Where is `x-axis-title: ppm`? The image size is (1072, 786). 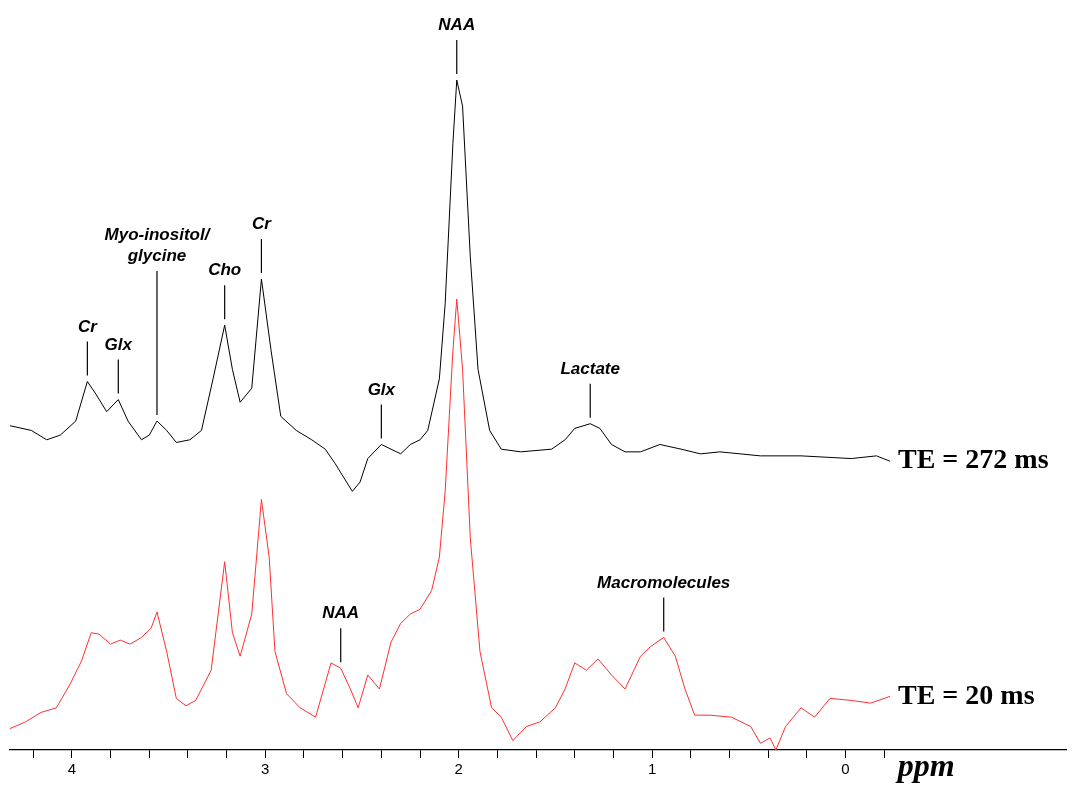
x-axis-title: ppm is located at coordinates (924, 765).